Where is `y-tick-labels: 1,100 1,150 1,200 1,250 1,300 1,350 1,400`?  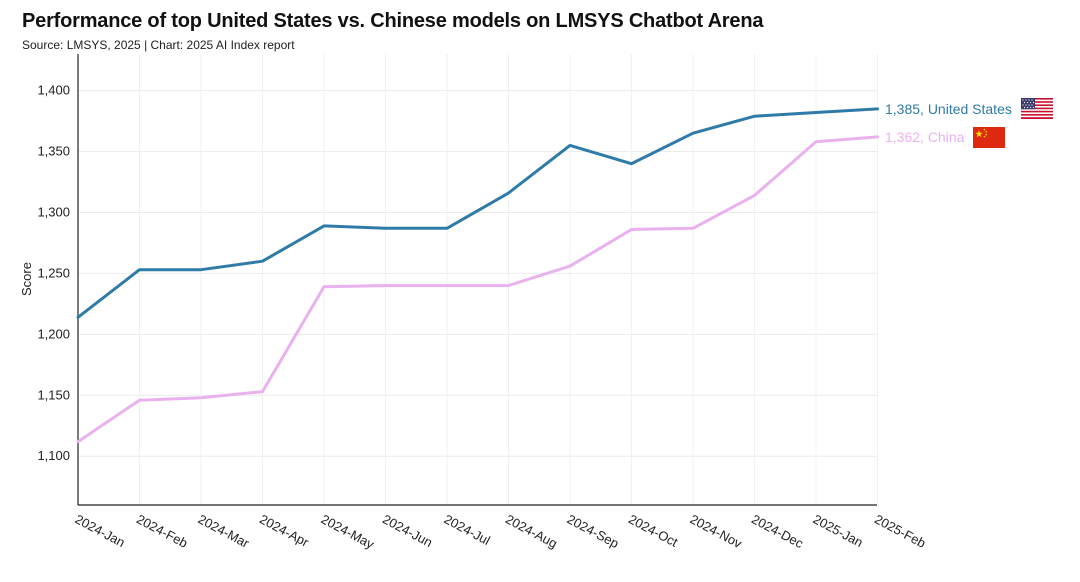 y-tick-labels: 1,100 1,150 1,200 1,250 1,300 1,350 1,400 is located at coordinates (53, 273).